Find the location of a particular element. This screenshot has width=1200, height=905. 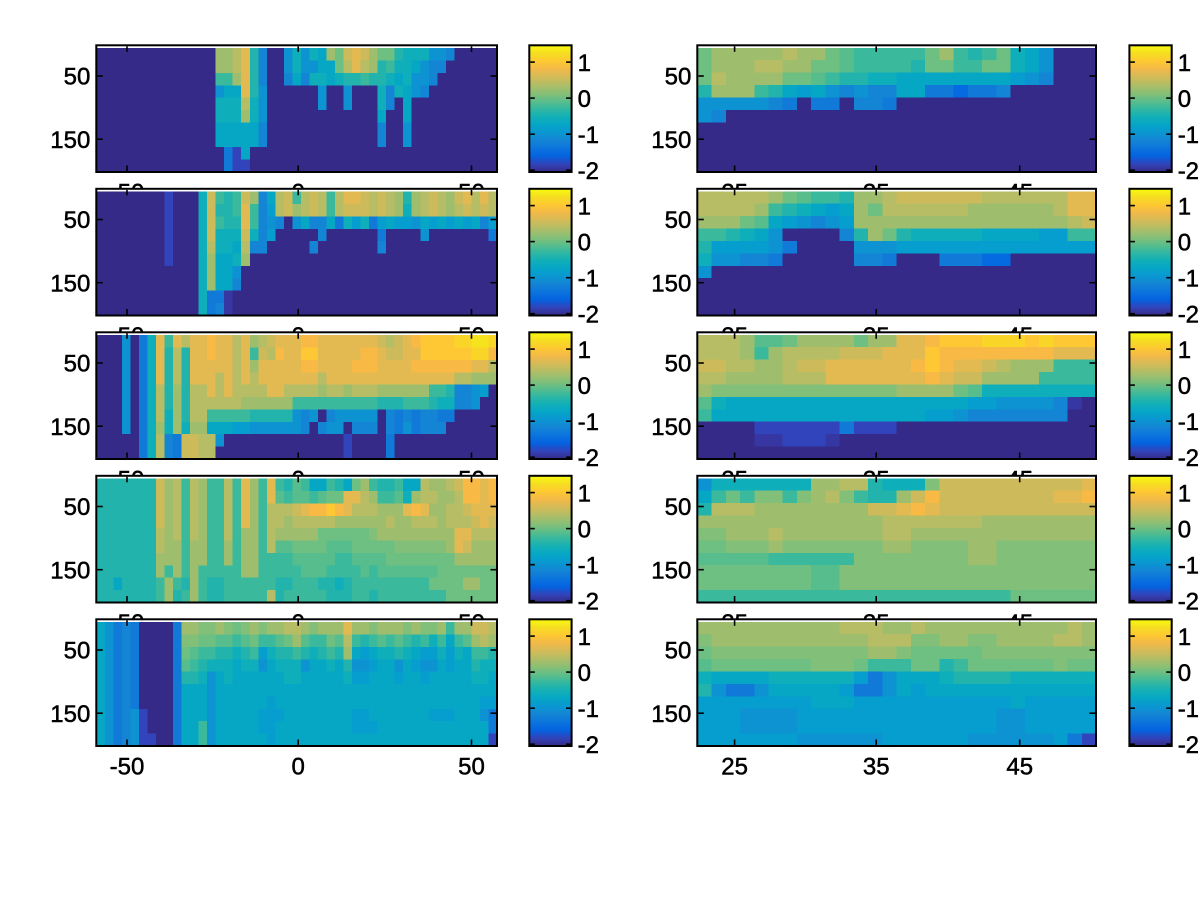

svg-text: -50 is located at coordinates (127, 767).